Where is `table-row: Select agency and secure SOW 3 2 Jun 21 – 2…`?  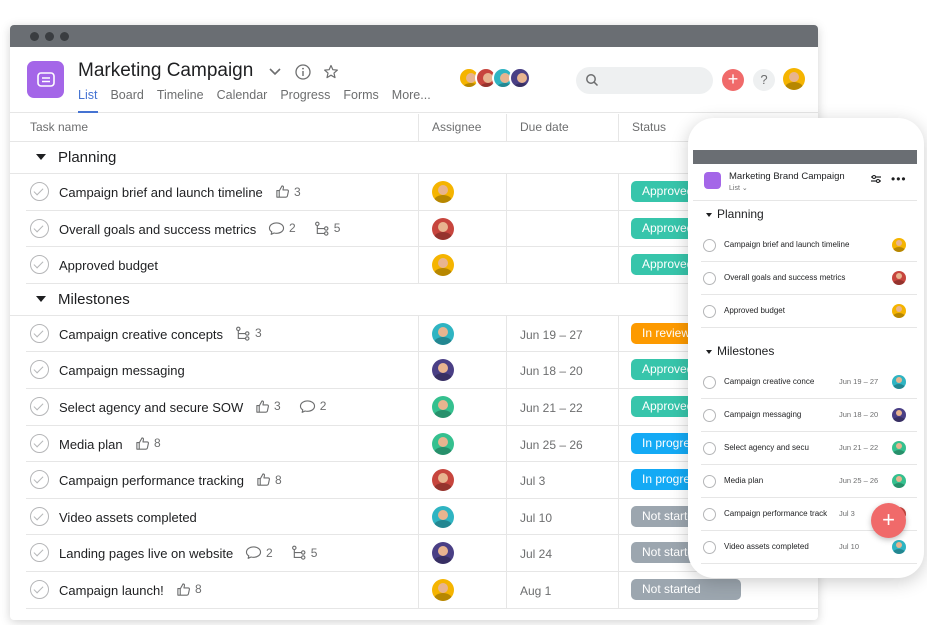 table-row: Select agency and secure SOW 3 2 Jun 21 – 2… is located at coordinates (422, 407).